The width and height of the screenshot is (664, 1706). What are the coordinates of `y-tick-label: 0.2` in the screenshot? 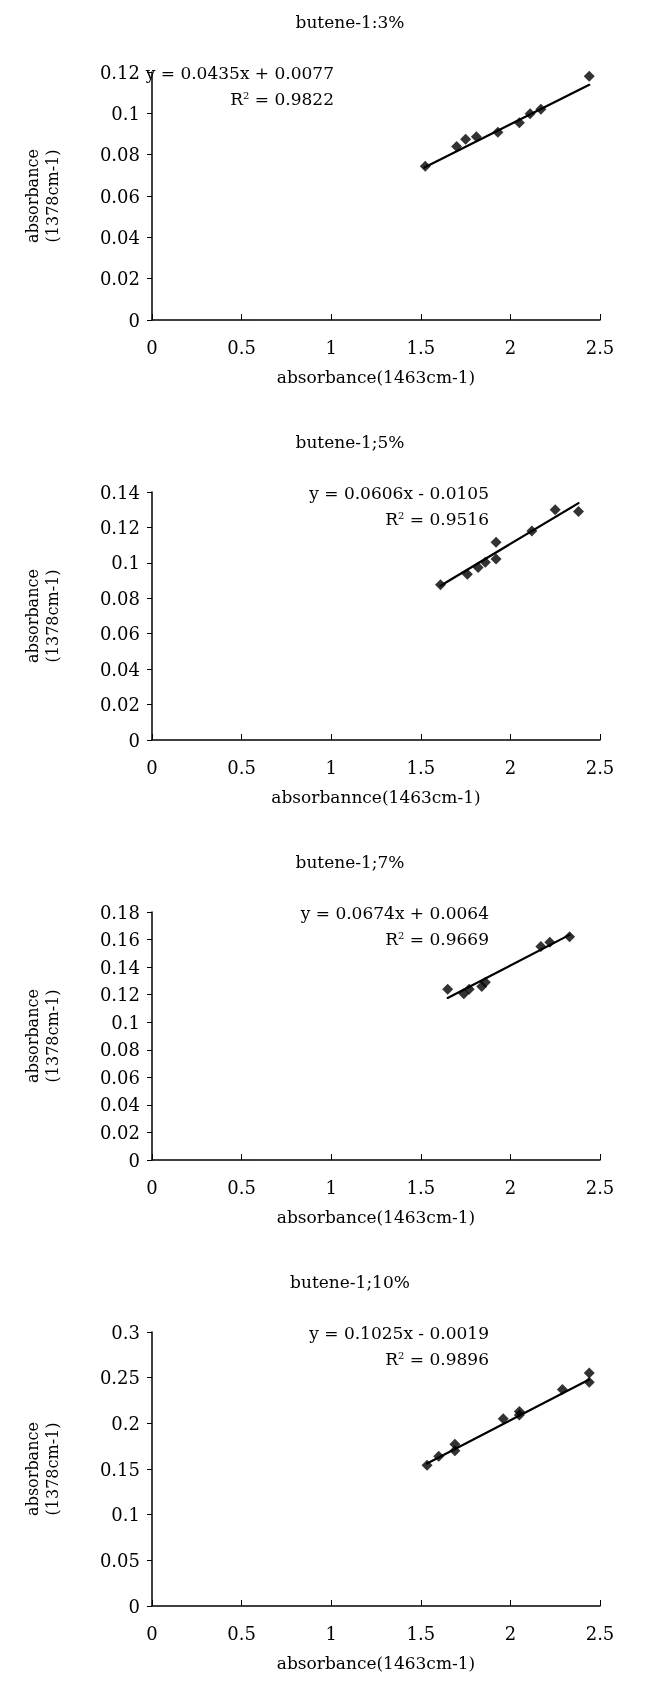 It's located at (125, 1423).